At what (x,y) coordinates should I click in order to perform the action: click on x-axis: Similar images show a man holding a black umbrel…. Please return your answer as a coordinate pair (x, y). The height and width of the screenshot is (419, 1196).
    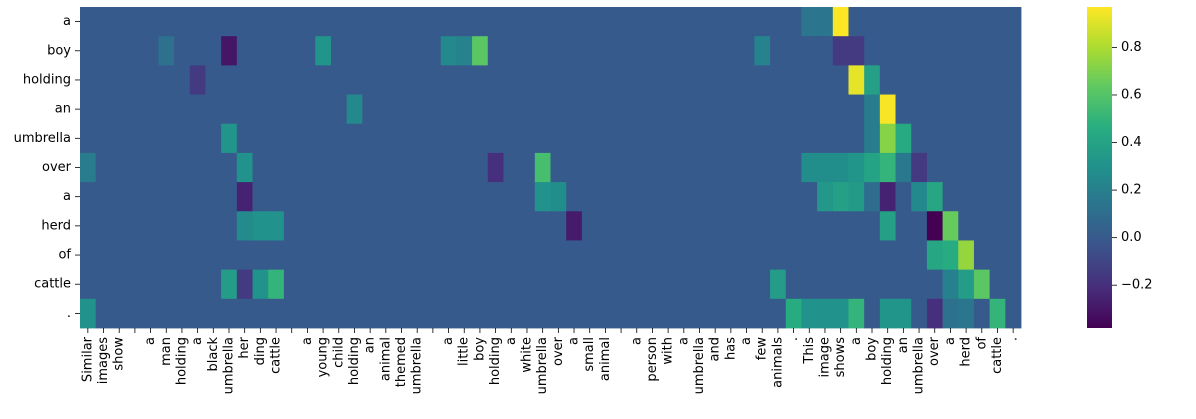
    Looking at the image, I should click on (550, 361).